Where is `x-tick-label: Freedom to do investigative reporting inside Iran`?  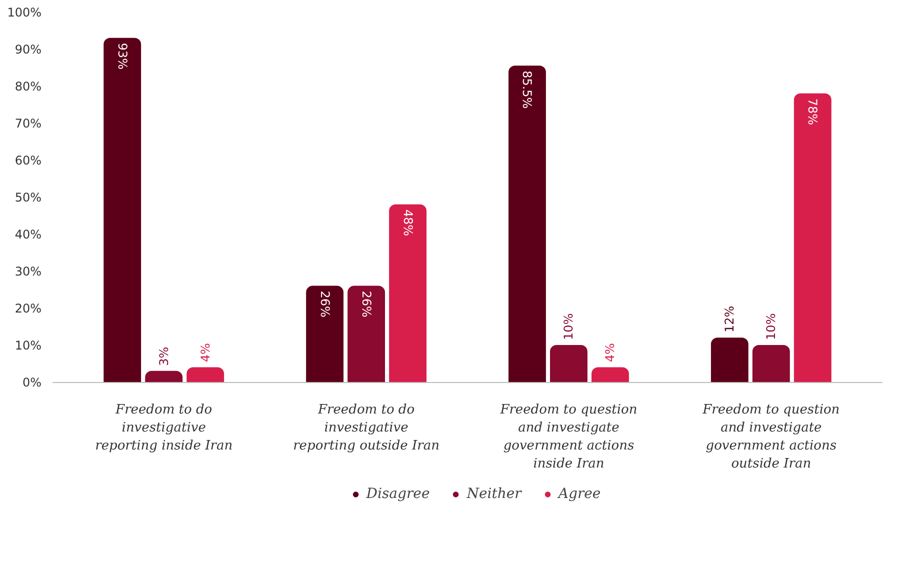
x-tick-label: Freedom to do investigative reporting inside Iran is located at coordinates (164, 428).